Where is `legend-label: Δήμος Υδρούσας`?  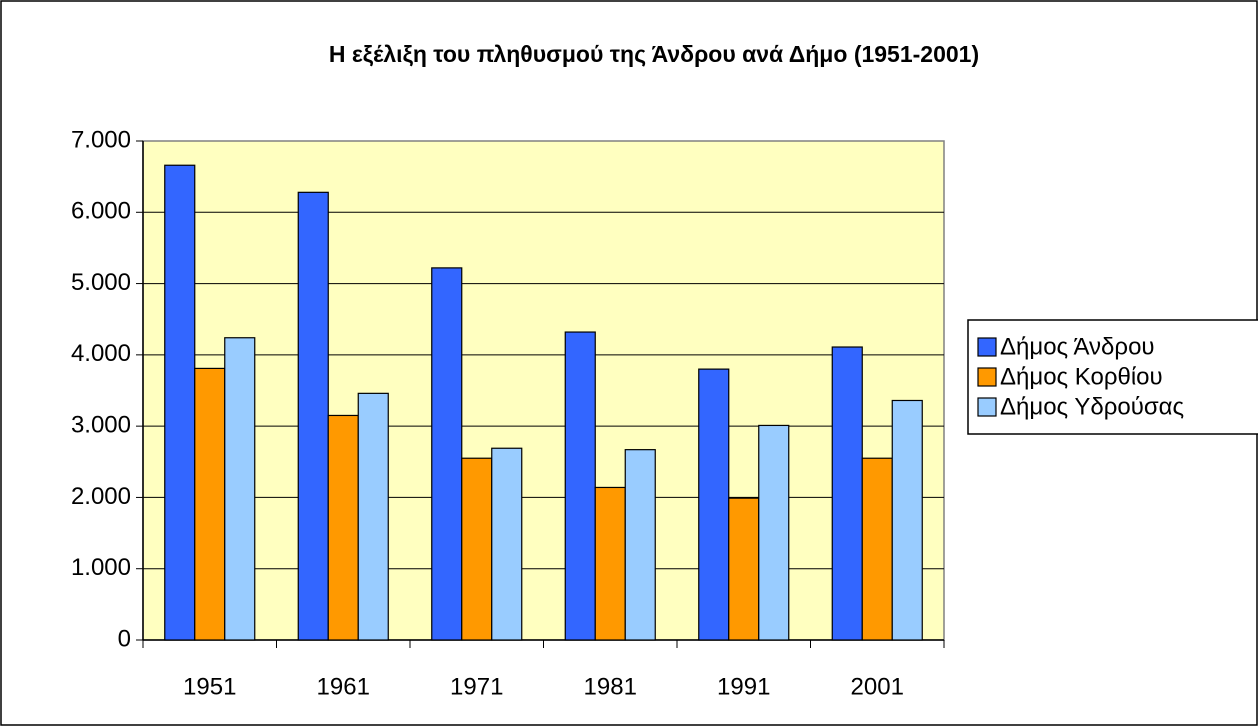
legend-label: Δήμος Υδρούσας is located at coordinates (1092, 406).